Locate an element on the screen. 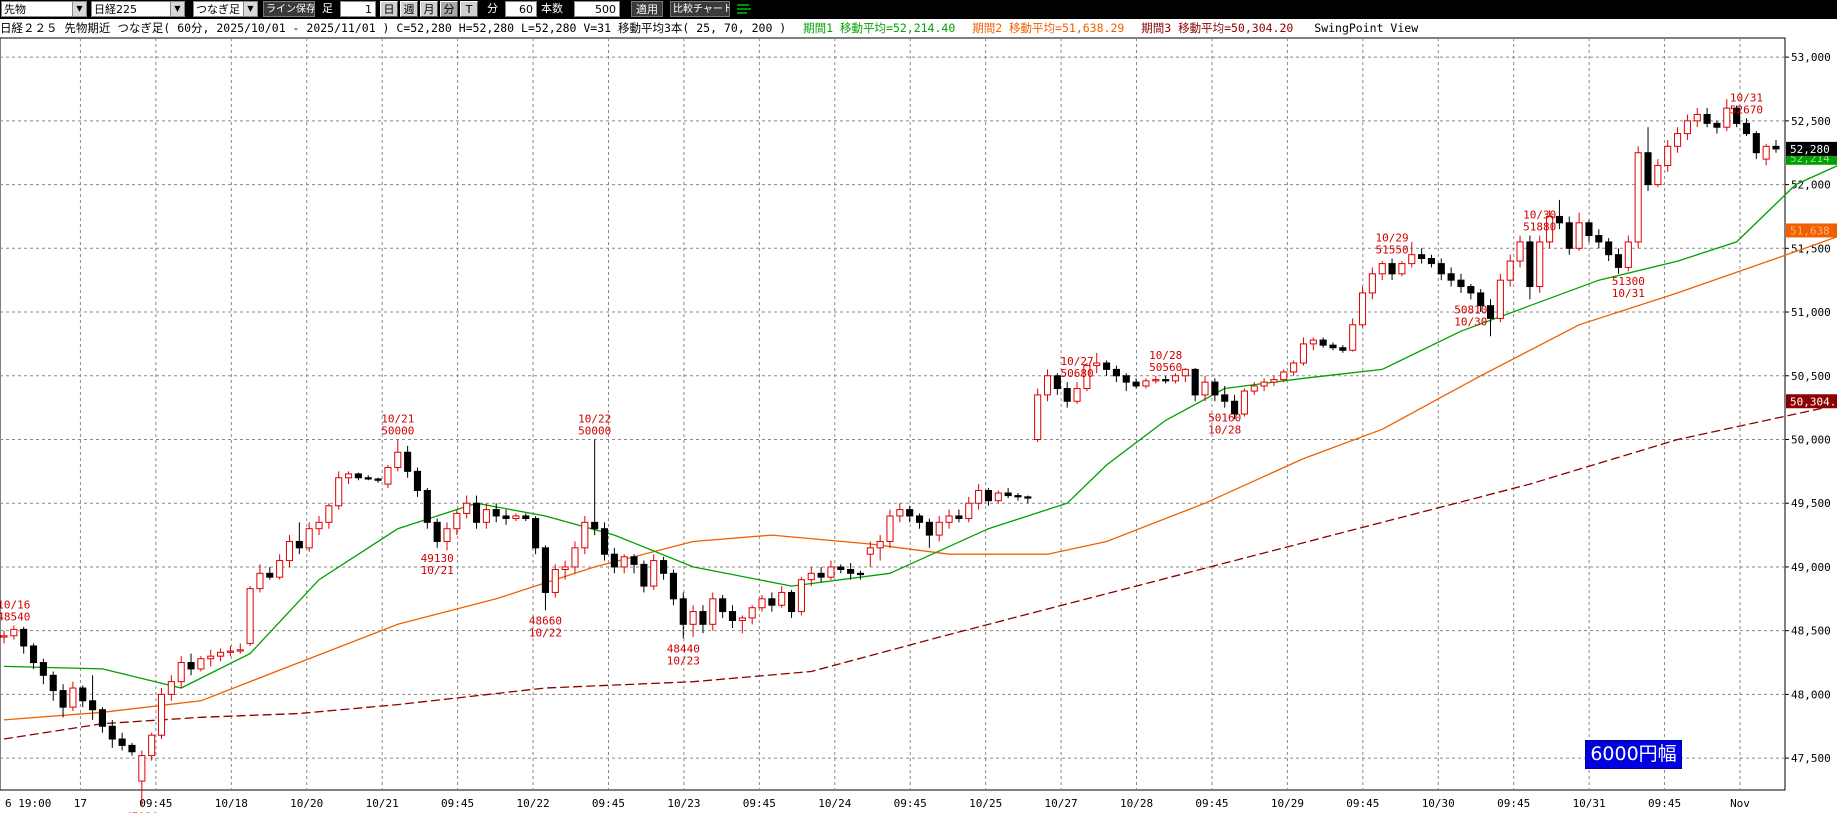 The width and height of the screenshot is (1837, 813). x-tick-label: 10/28 is located at coordinates (1136, 803).